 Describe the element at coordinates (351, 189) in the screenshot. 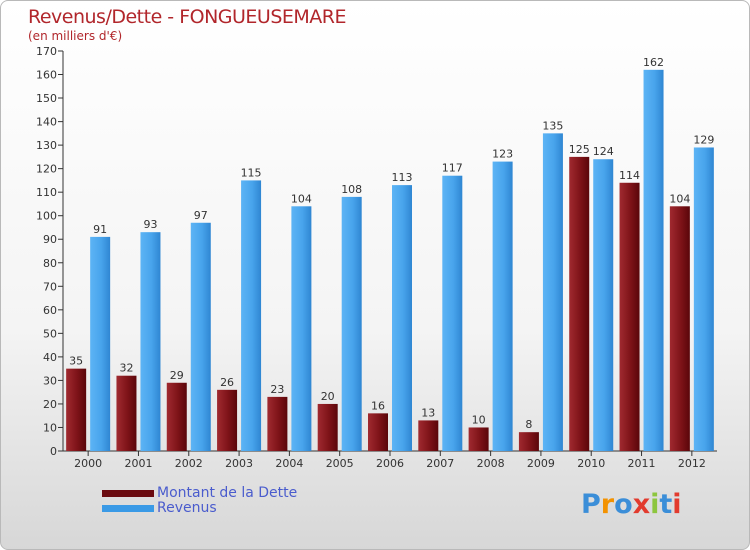

I see `data-label: 108` at that location.